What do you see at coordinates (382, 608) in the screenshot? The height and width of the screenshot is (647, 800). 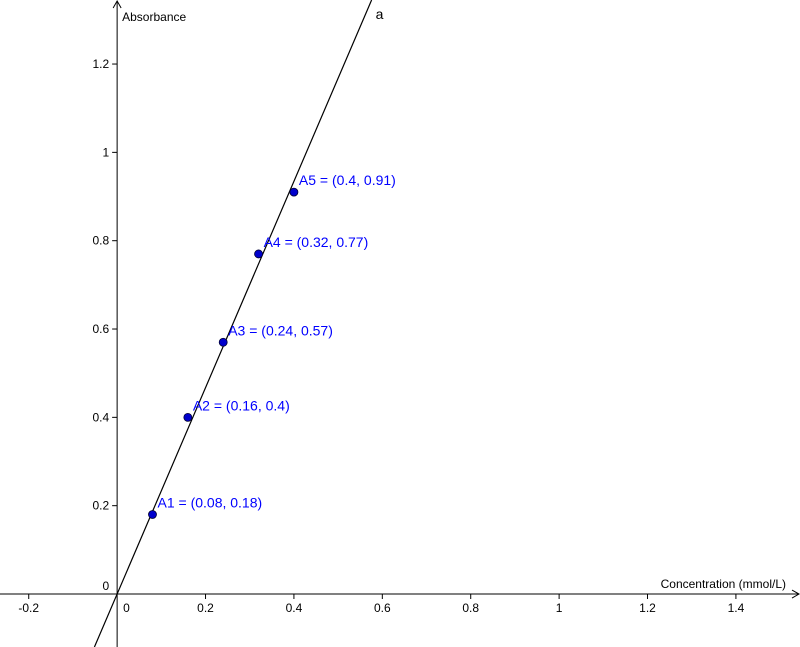 I see `x-tick-label: 0.6` at bounding box center [382, 608].